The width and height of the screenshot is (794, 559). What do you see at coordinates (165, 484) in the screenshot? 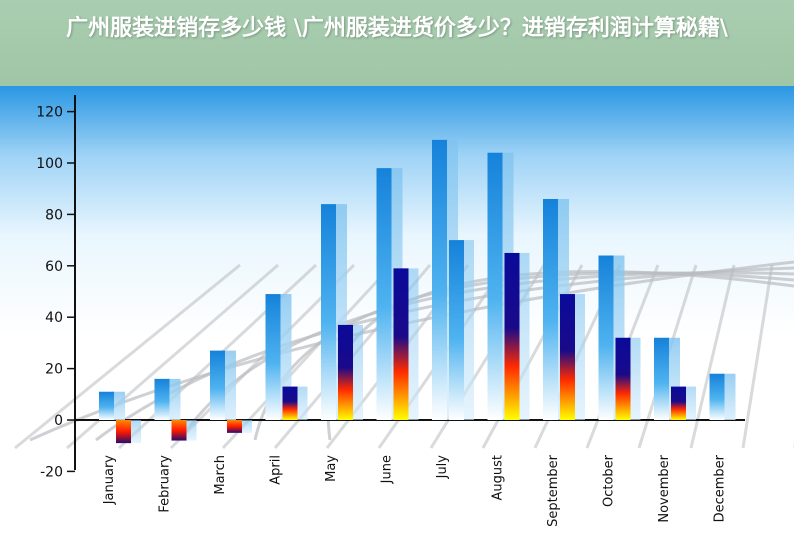
I see `x-tick-label: February` at bounding box center [165, 484].